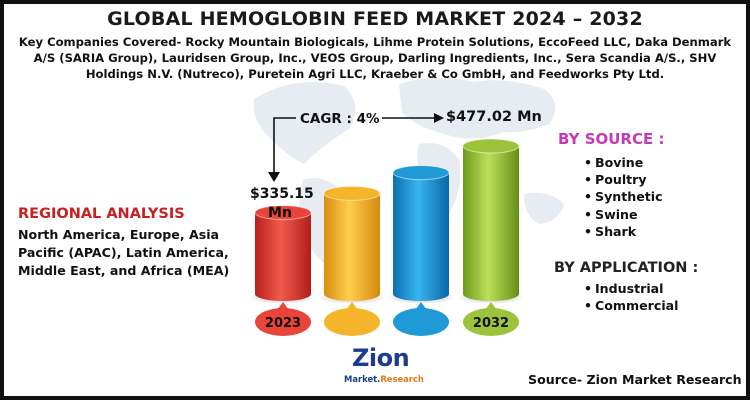 The width and height of the screenshot is (750, 400). What do you see at coordinates (611, 139) in the screenshot?
I see `by-source-title: BY SOURCE :` at bounding box center [611, 139].